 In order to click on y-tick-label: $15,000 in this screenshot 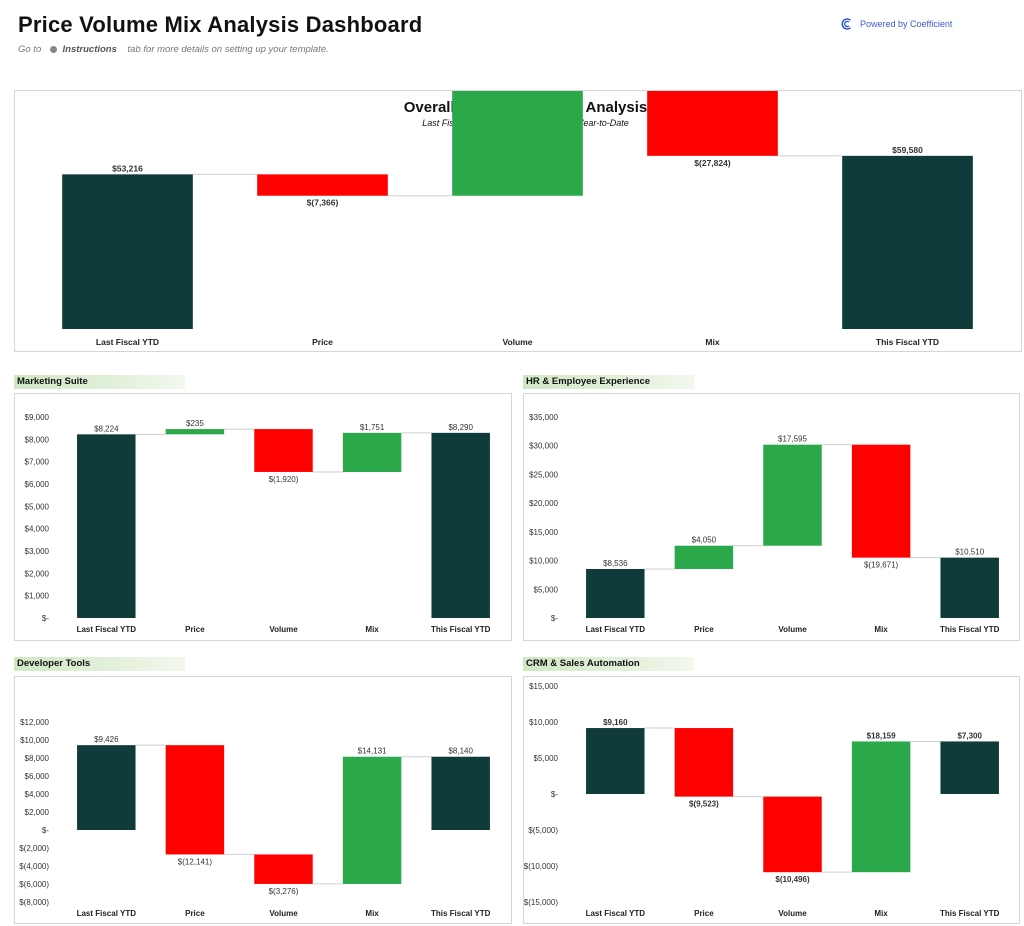, I will do `click(543, 686)`.